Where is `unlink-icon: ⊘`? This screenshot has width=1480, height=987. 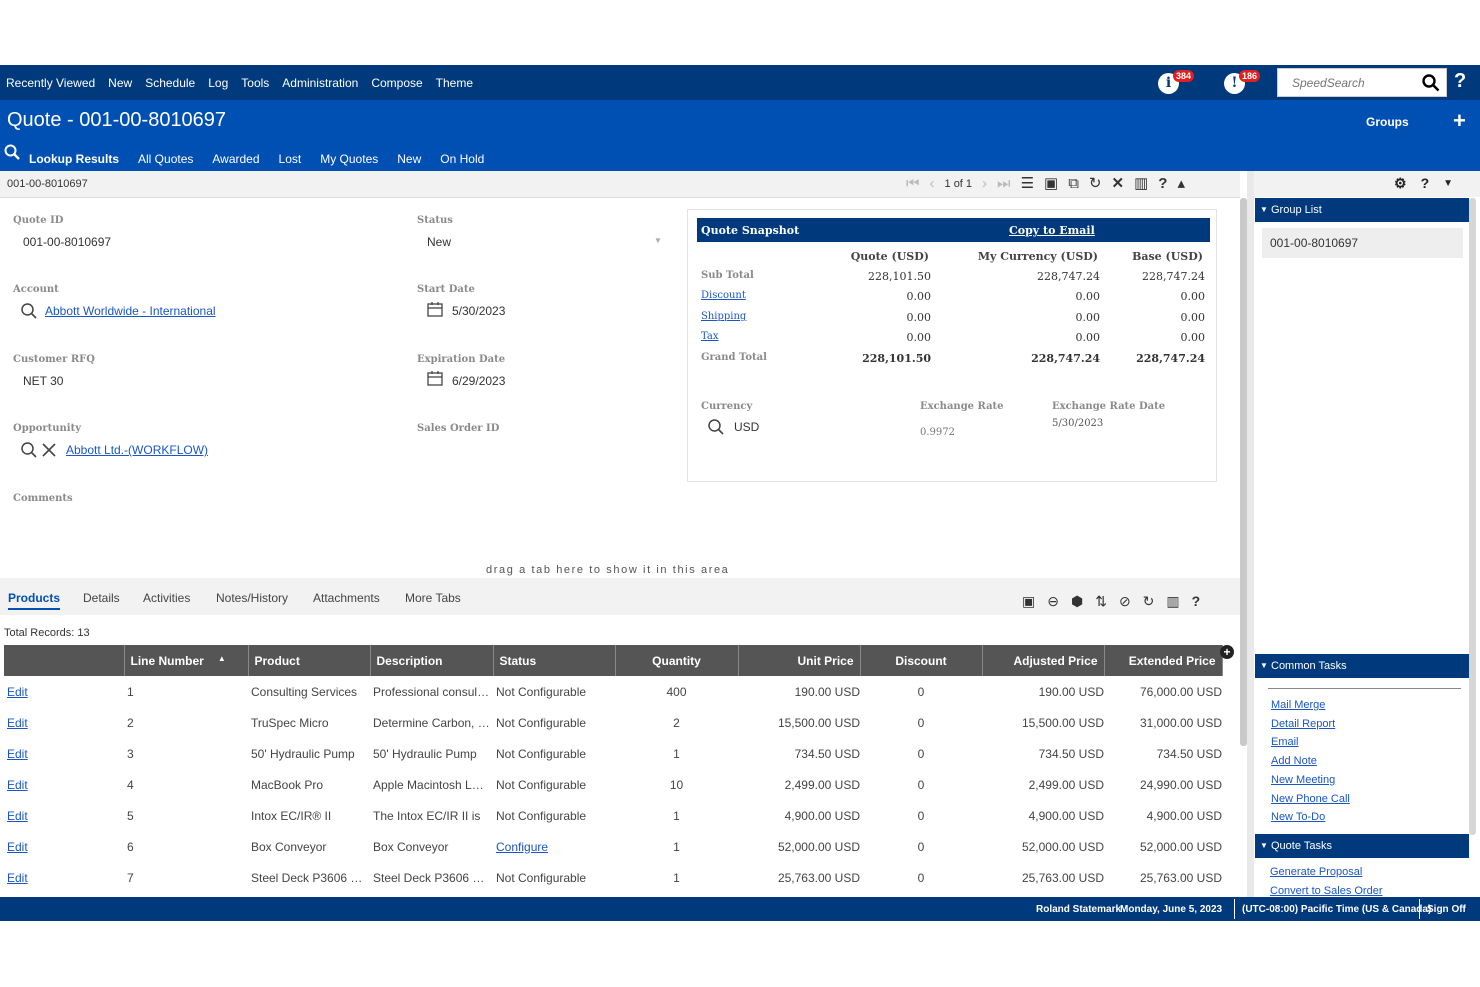
unlink-icon: ⊘ is located at coordinates (1124, 601).